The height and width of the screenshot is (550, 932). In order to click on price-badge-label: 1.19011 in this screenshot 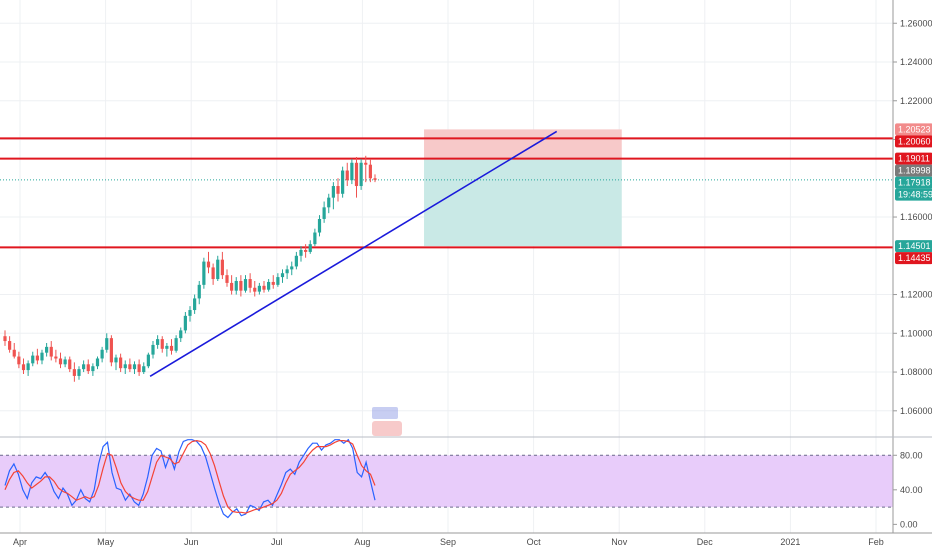, I will do `click(914, 159)`.